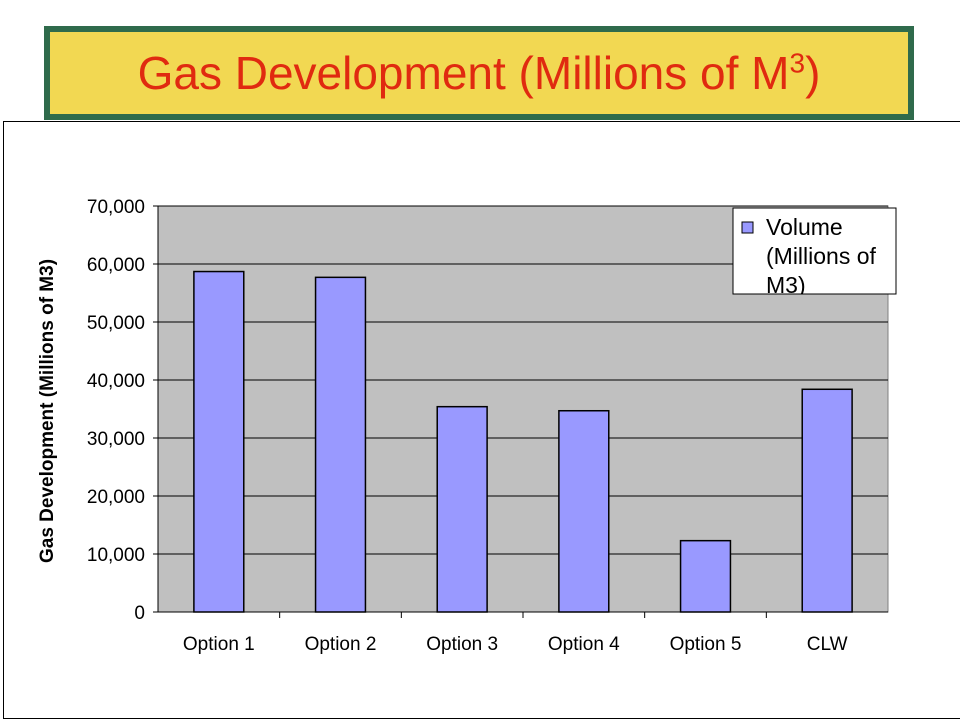 The width and height of the screenshot is (960, 720). What do you see at coordinates (804, 227) in the screenshot?
I see `legend-label: Volume` at bounding box center [804, 227].